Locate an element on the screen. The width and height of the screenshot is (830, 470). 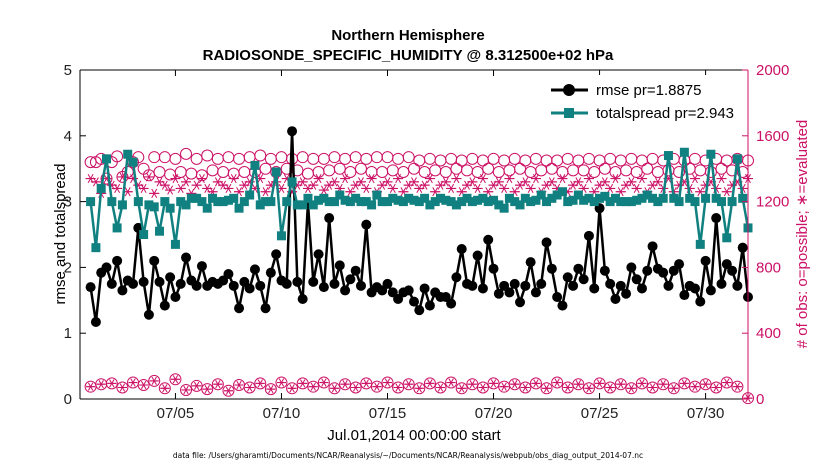
y-right-tick-label: 800 is located at coordinates (768, 267).